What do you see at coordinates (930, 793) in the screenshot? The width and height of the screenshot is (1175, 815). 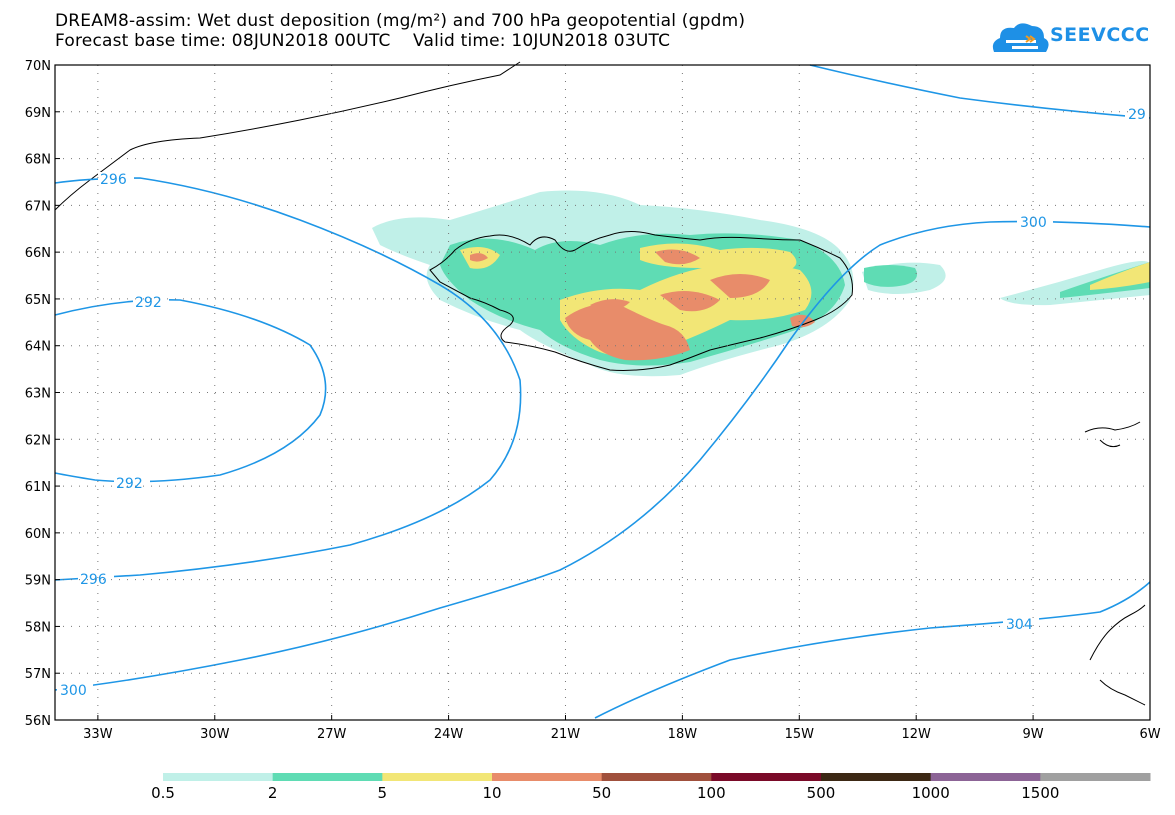 I see `legend-label: 1000` at bounding box center [930, 793].